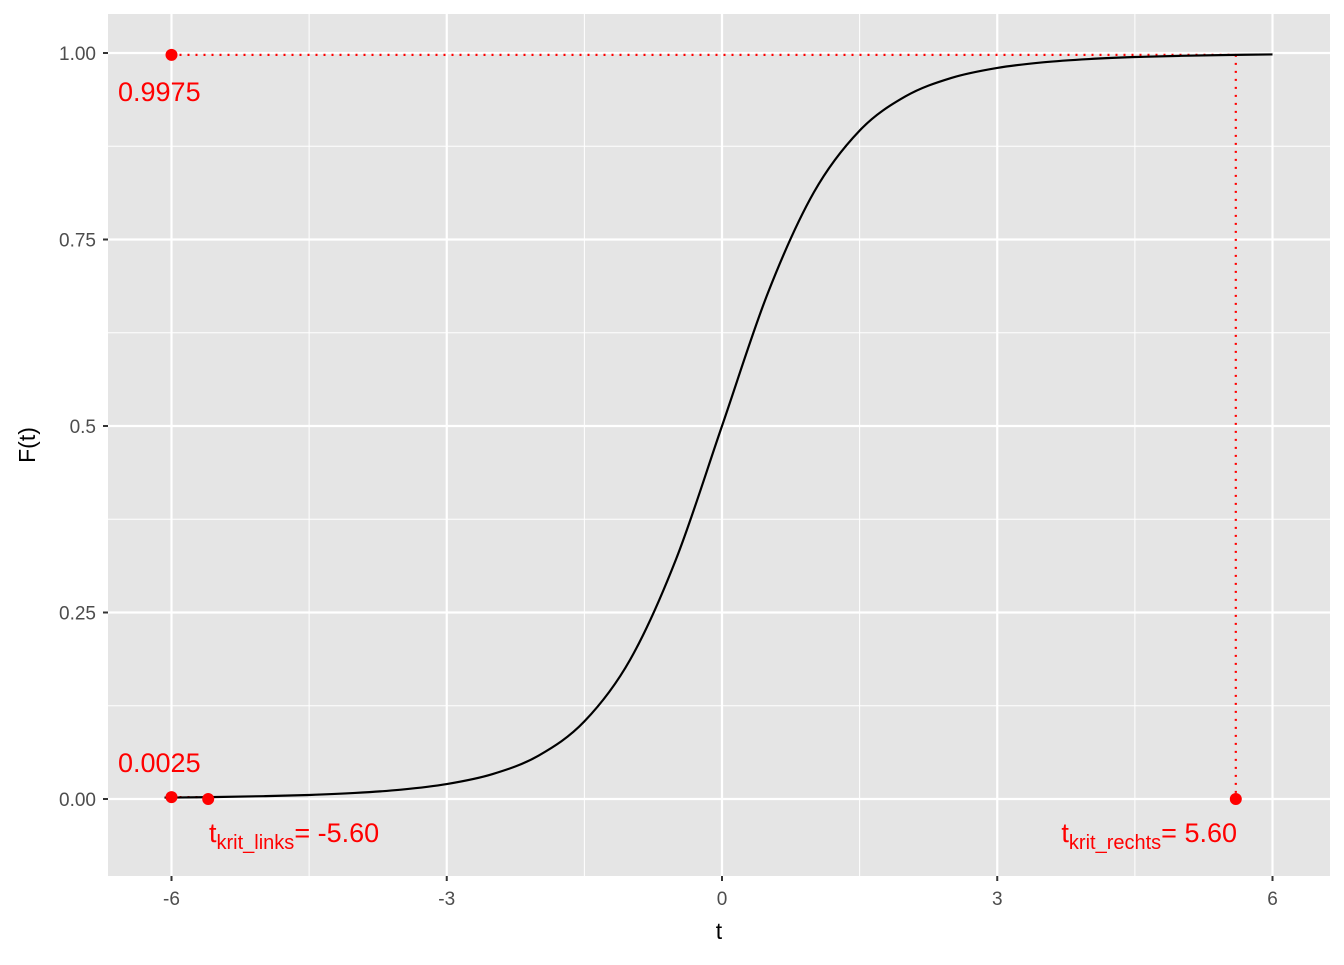  What do you see at coordinates (27, 445) in the screenshot?
I see `y-axis-title: F(t)` at bounding box center [27, 445].